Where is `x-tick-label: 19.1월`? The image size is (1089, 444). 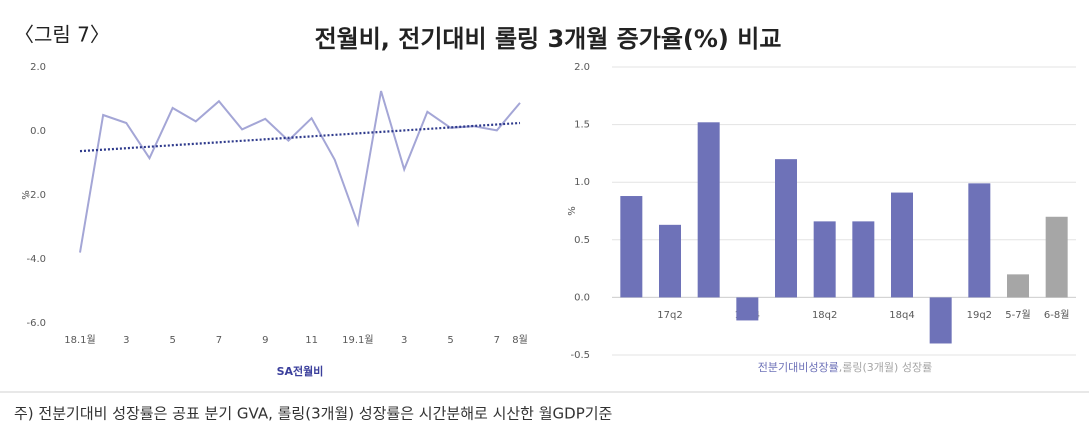 x-tick-label: 19.1월 is located at coordinates (357, 340).